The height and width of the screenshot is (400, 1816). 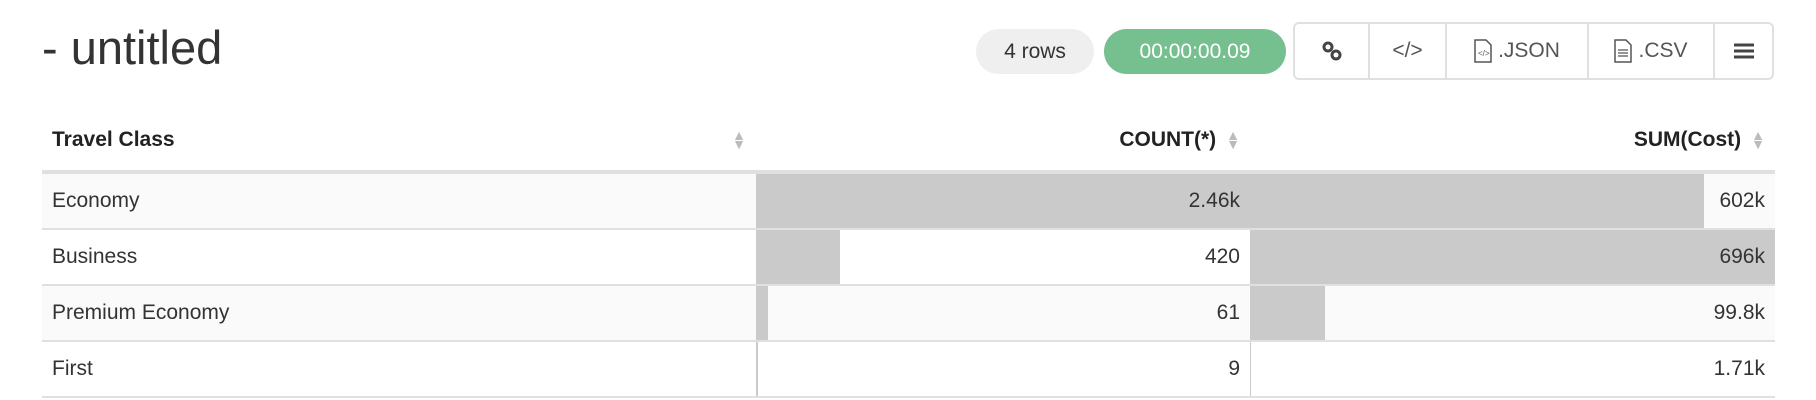 I want to click on cell-text: Business, so click(x=95, y=256).